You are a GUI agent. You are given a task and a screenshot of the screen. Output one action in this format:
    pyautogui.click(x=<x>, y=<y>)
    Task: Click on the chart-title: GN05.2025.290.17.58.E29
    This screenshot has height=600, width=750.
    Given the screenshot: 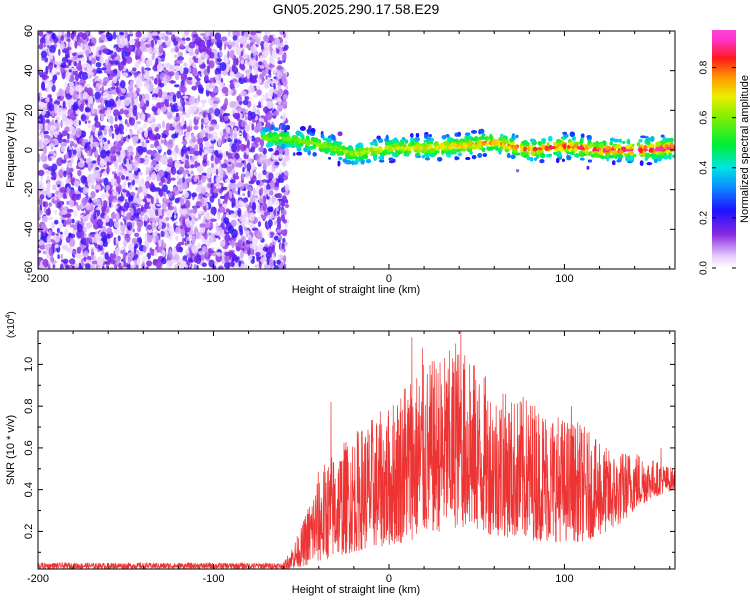 What is the action you would take?
    pyautogui.click(x=356, y=9)
    